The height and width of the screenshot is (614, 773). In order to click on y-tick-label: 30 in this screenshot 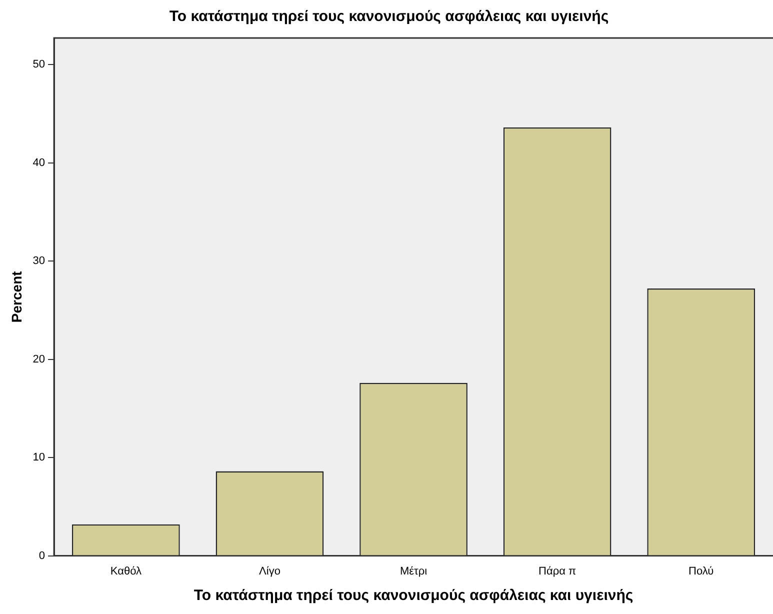, I will do `click(39, 261)`.